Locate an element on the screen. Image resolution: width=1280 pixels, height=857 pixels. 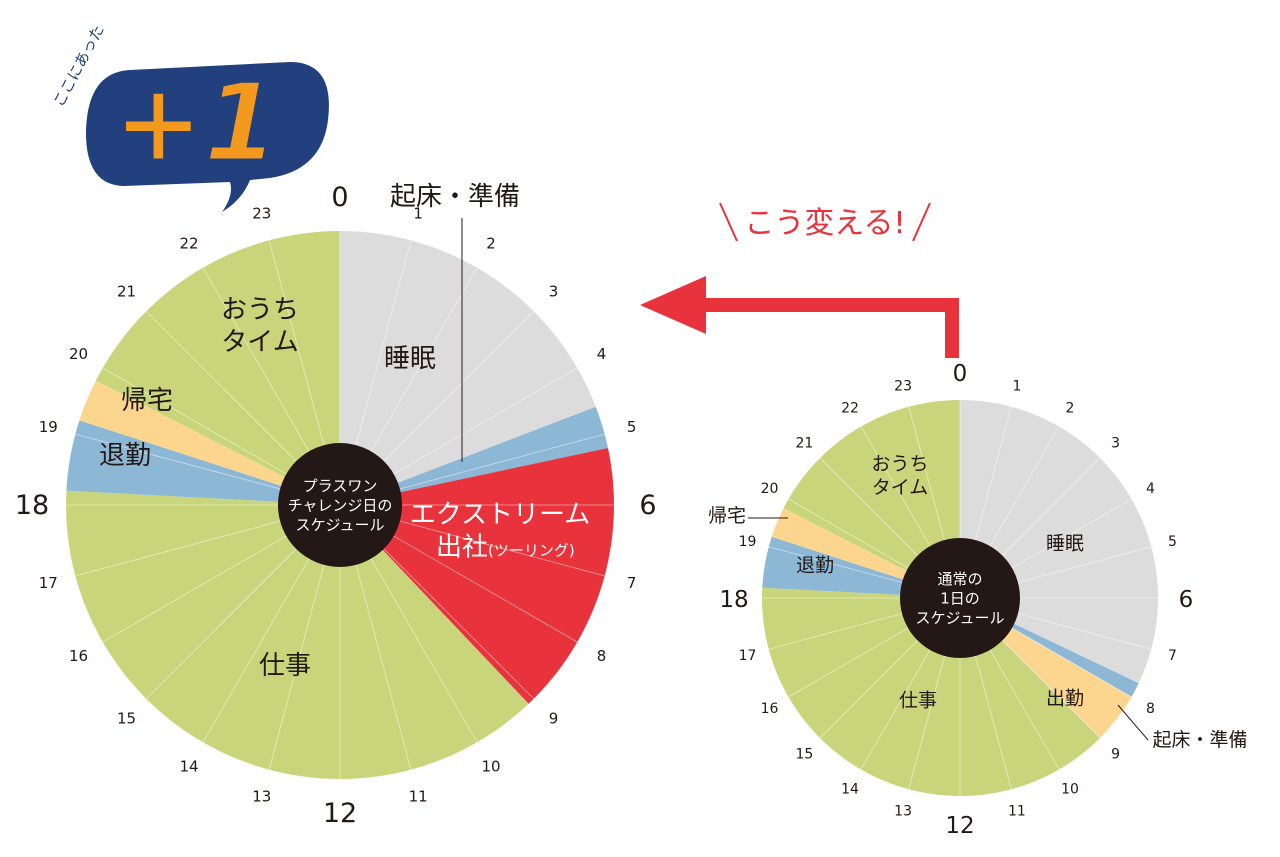
transition-label: こう変える! is located at coordinates (824, 223).